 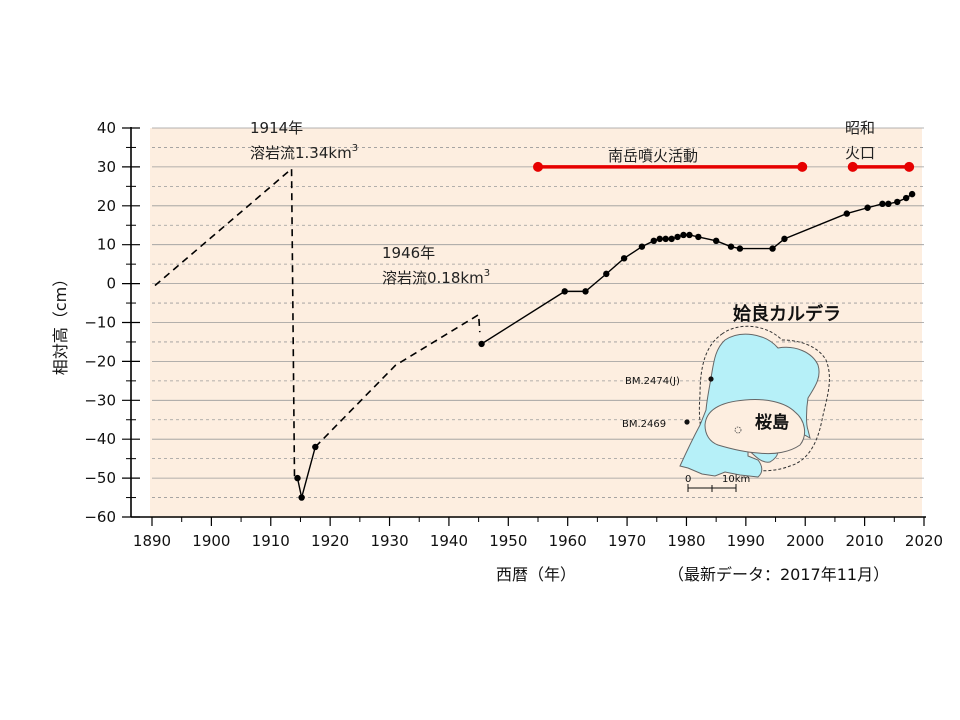 I want to click on x-tick-label: 1930, so click(x=389, y=541).